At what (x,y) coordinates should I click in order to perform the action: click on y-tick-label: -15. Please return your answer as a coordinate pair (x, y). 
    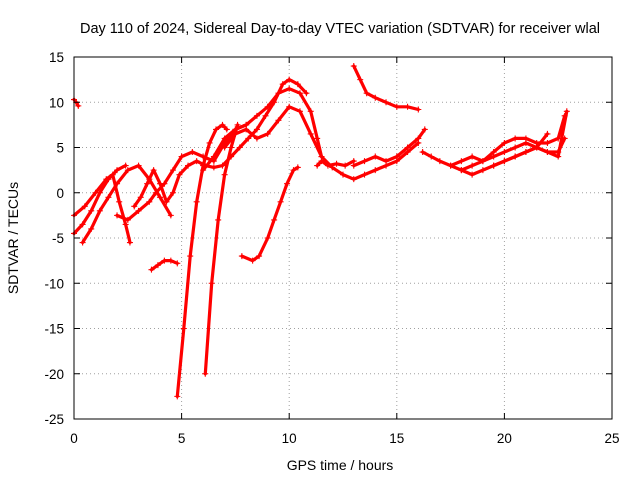
    Looking at the image, I should click on (54, 329).